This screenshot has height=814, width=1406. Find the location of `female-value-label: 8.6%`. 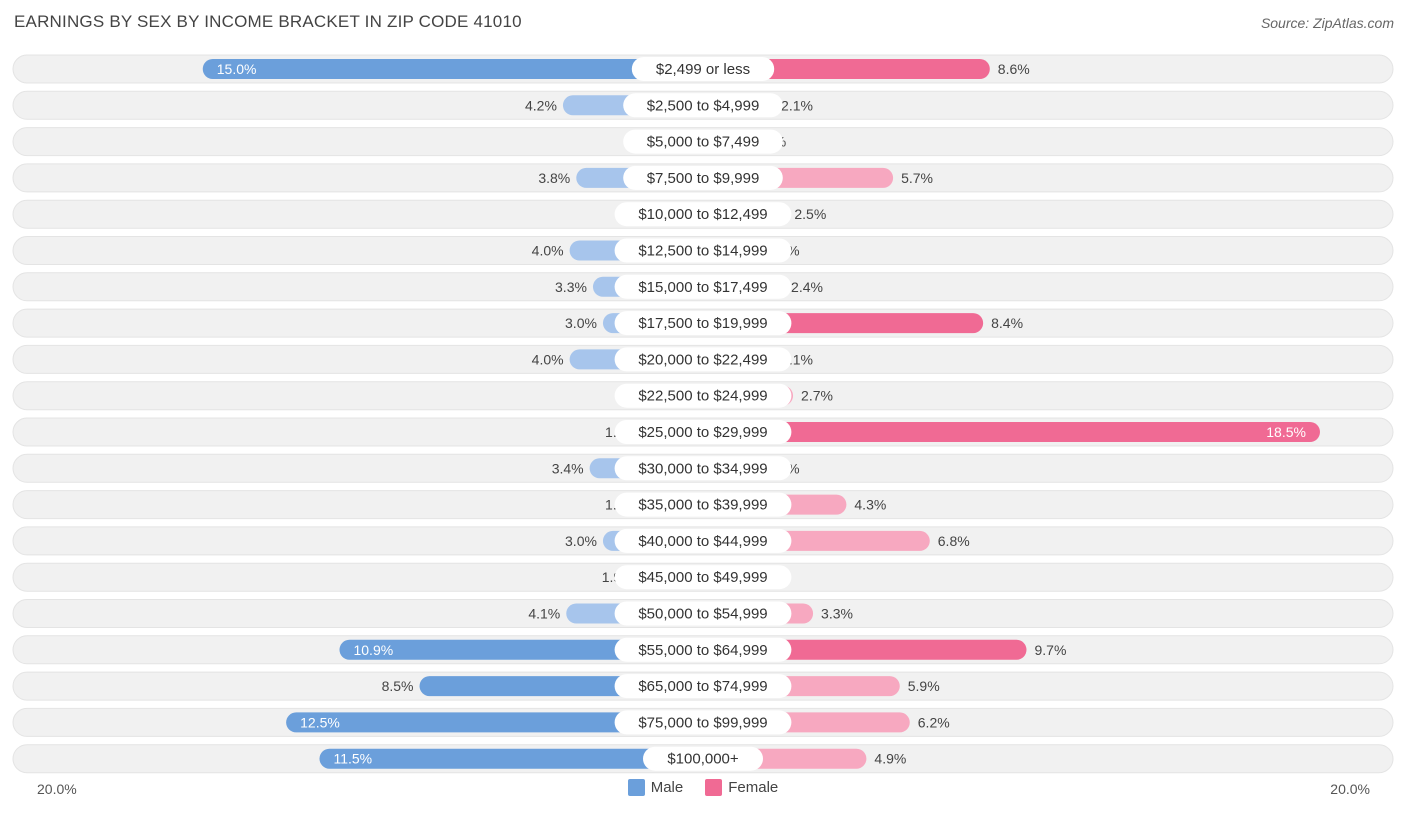

female-value-label: 8.6% is located at coordinates (1014, 69).